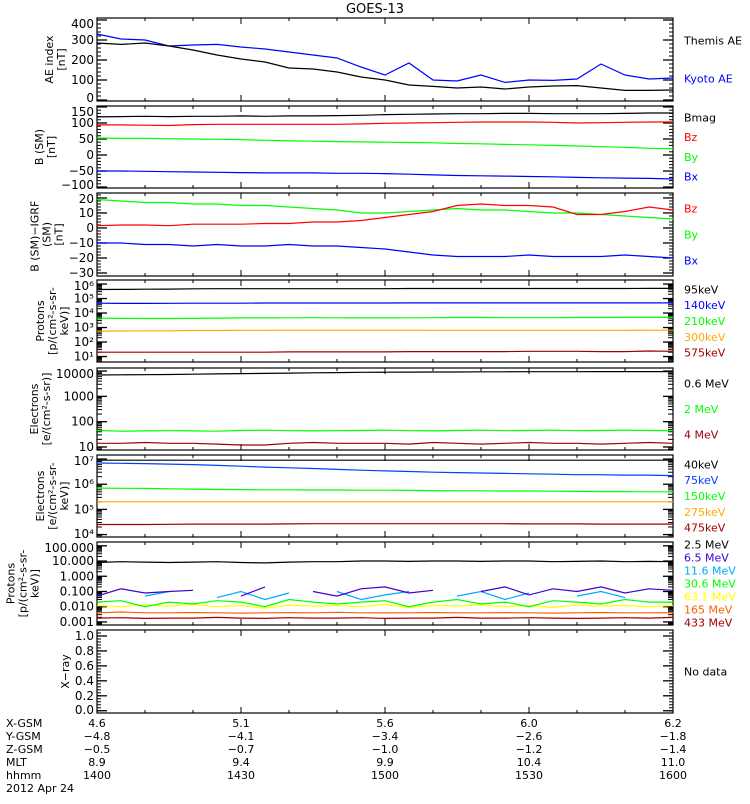  Describe the element at coordinates (691, 209) in the screenshot. I see `legend-label: Bz` at that location.